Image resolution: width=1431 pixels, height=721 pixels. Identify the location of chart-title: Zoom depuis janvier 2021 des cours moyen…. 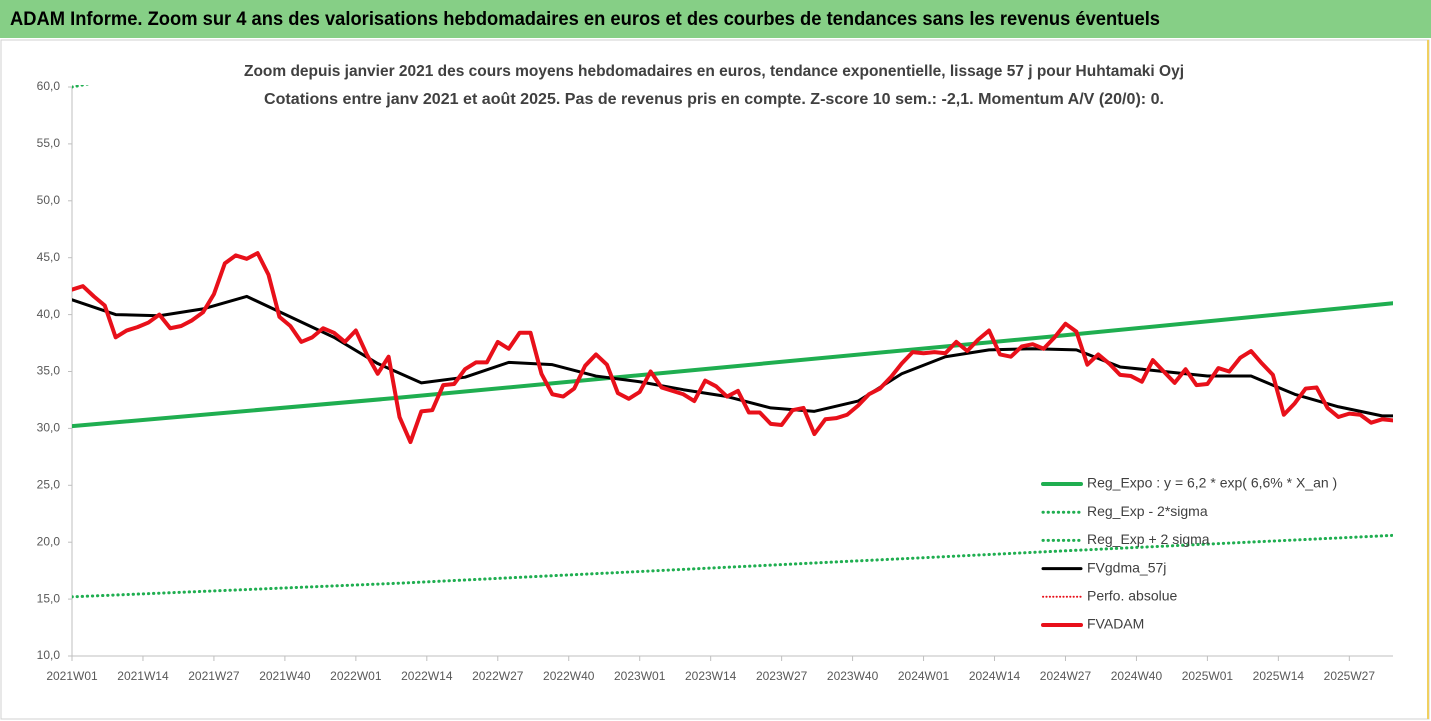
(714, 71).